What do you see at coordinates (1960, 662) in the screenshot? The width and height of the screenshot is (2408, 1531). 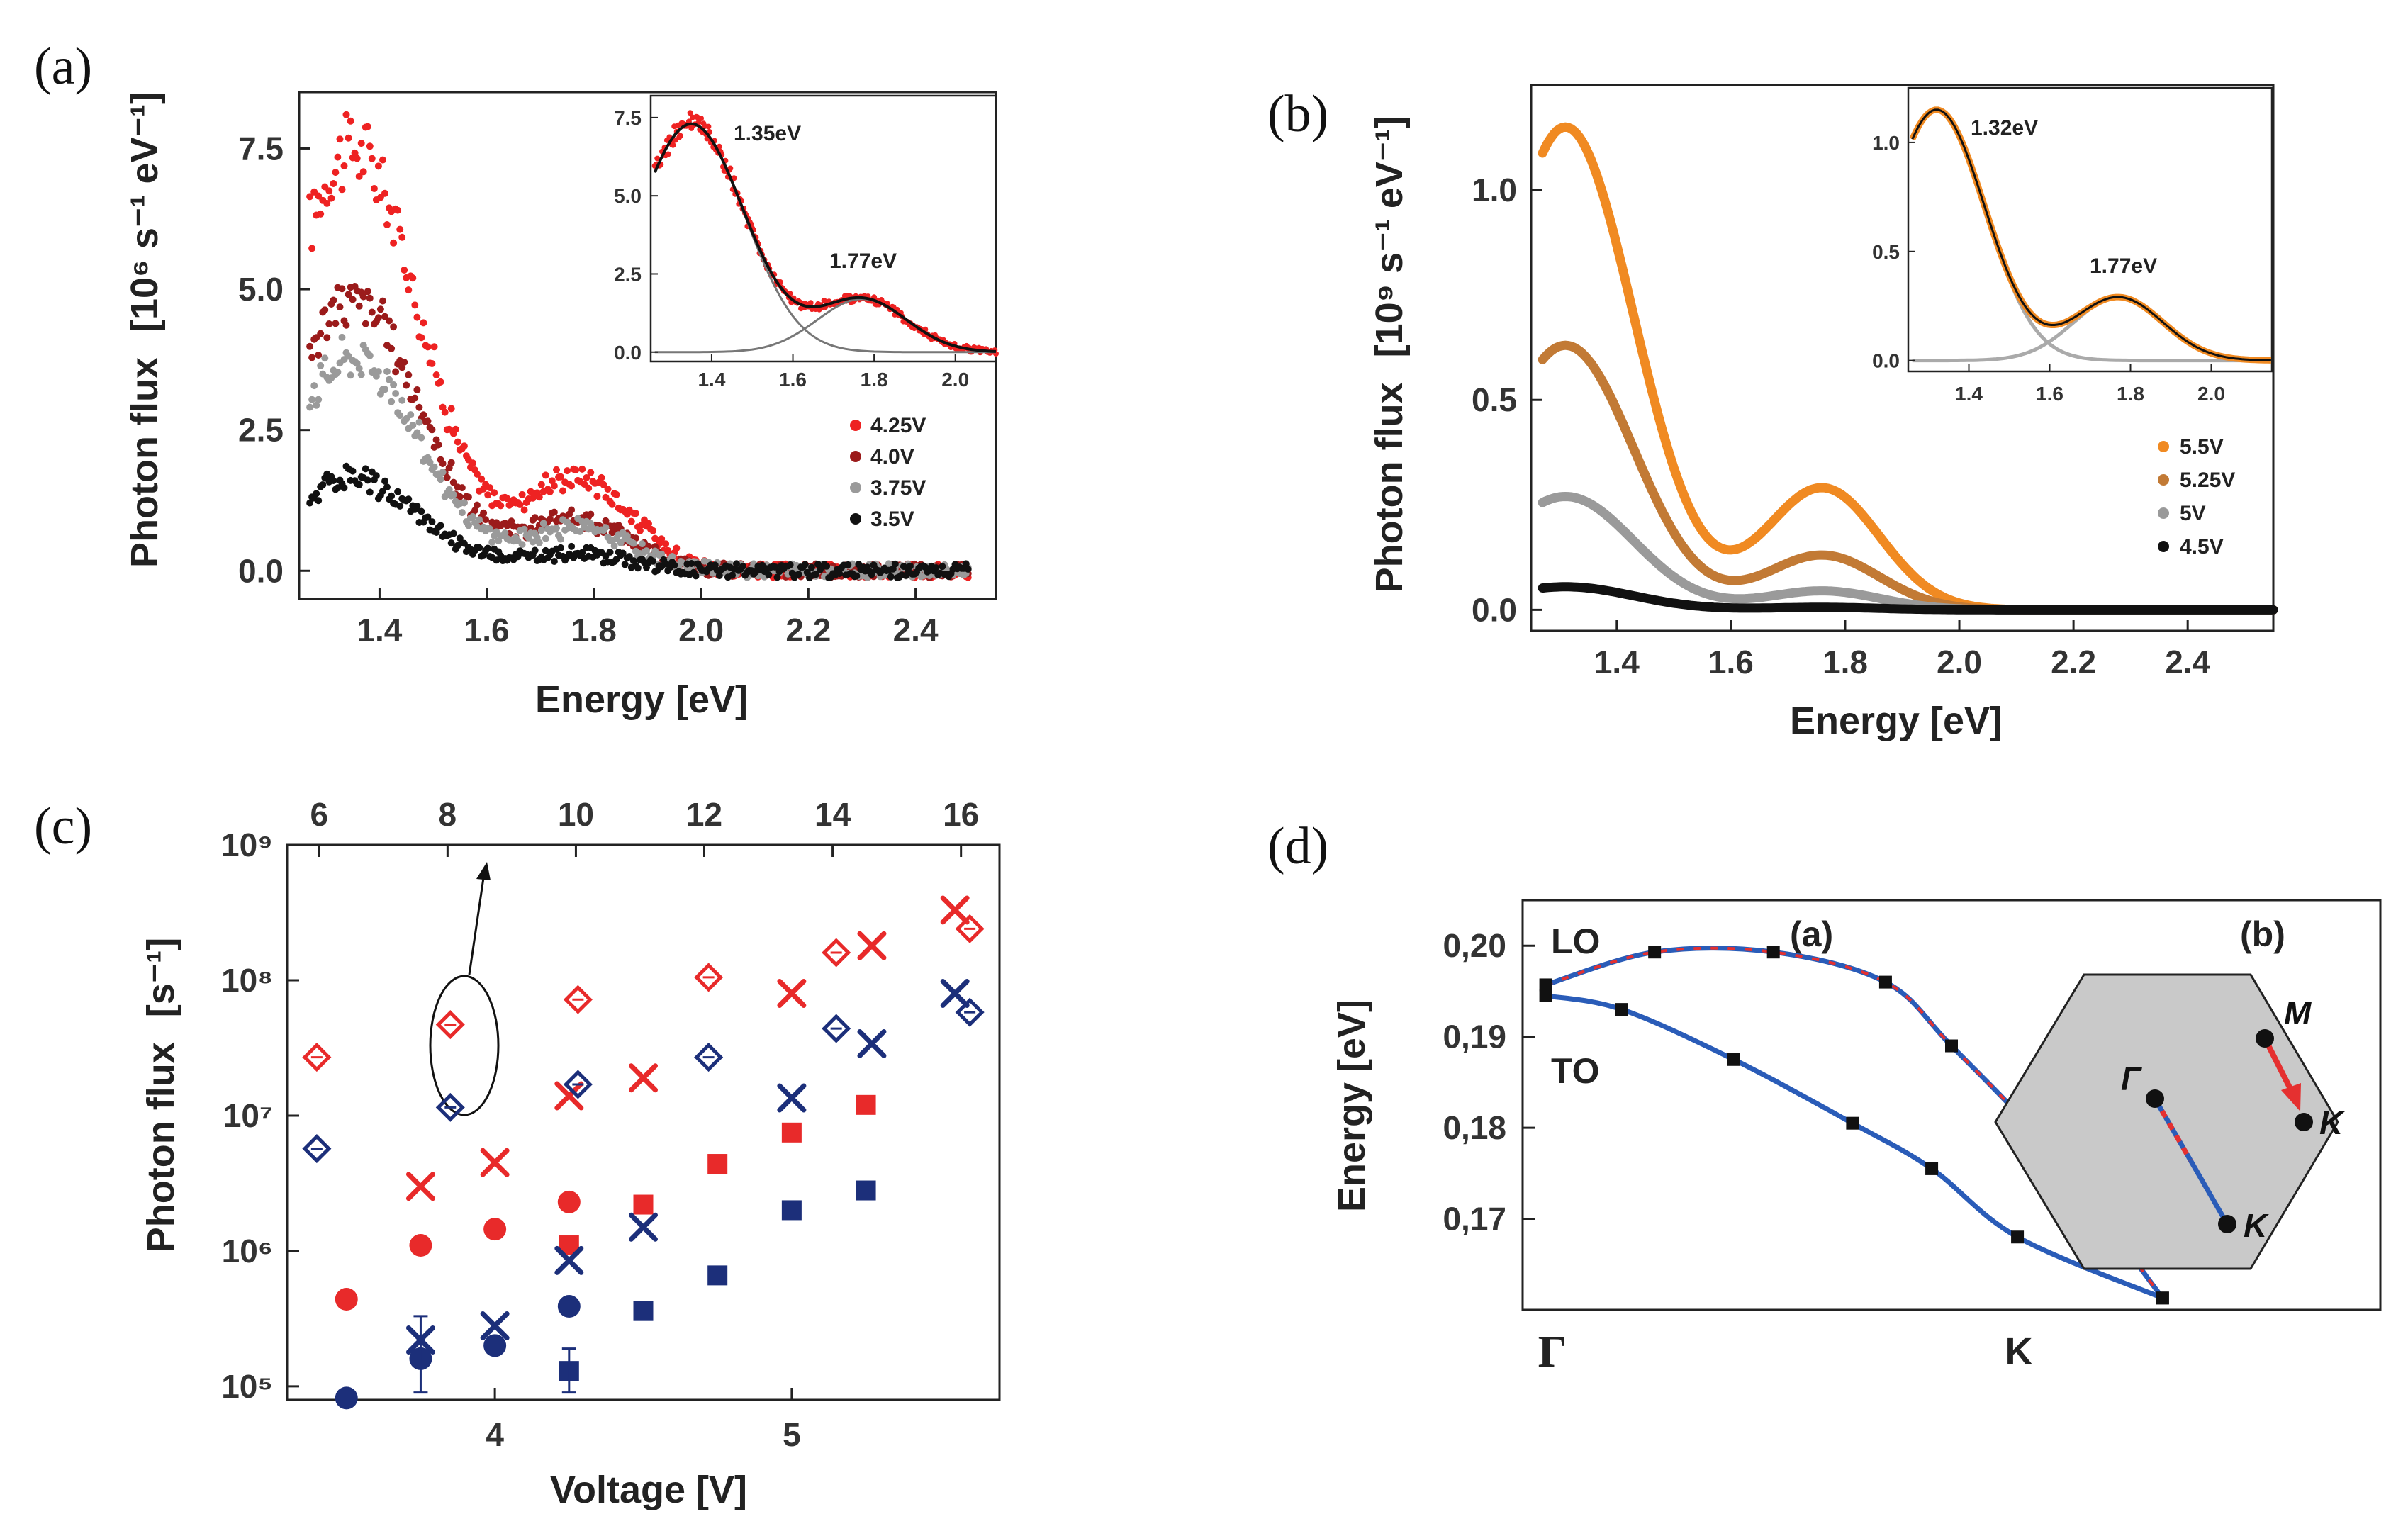 I see `panel-b-xtick-label: 2.0` at bounding box center [1960, 662].